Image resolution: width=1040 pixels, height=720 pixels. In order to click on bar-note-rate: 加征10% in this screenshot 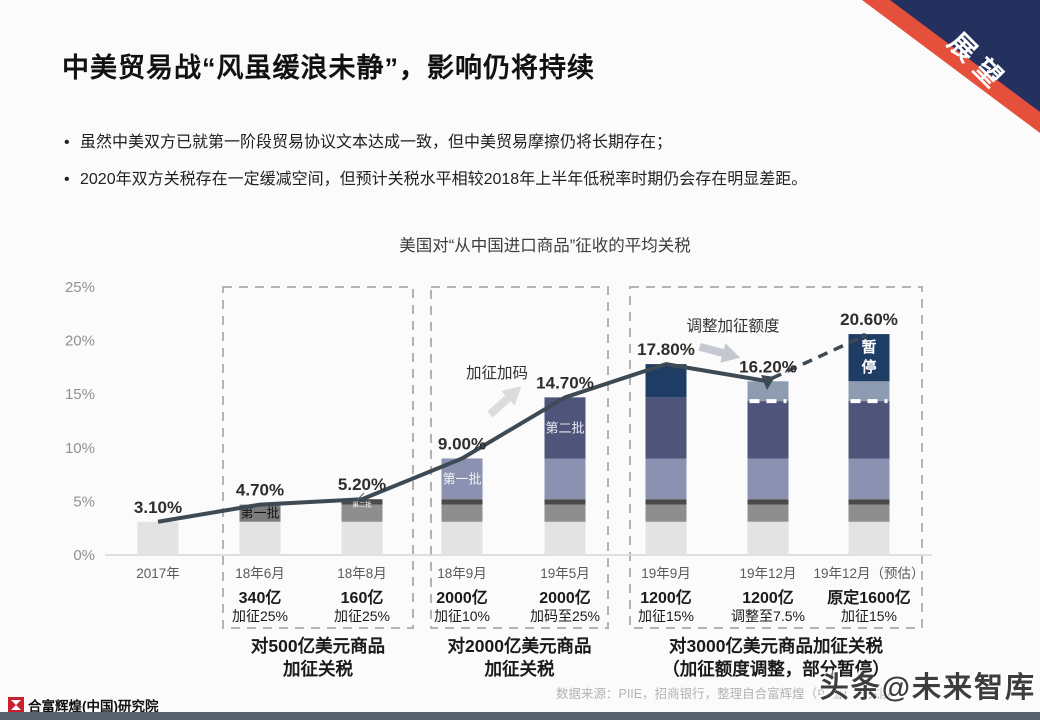, I will do `click(462, 616)`.